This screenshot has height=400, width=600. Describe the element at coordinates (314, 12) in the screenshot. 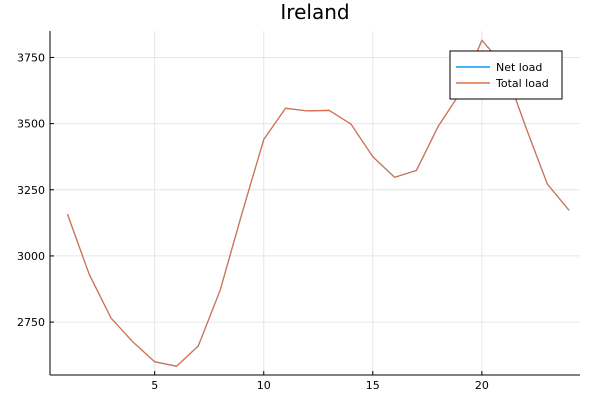

I see `chart-title: Ireland` at that location.